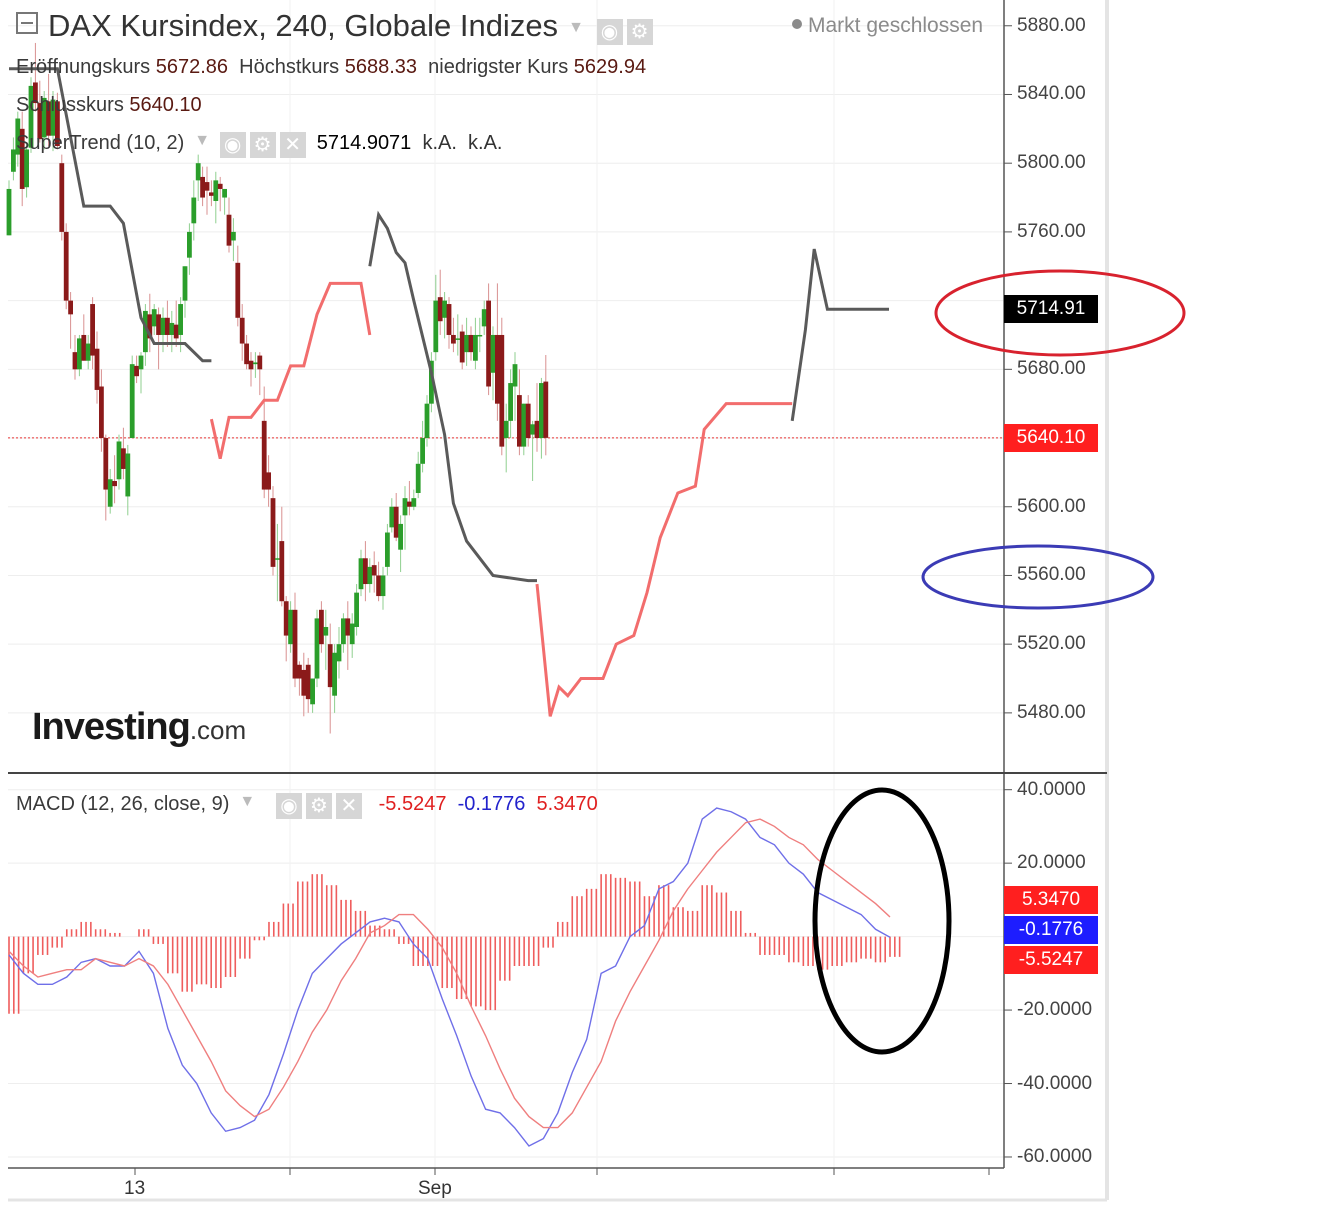  I want to click on supertrend-value-2: k.A., so click(439, 143).